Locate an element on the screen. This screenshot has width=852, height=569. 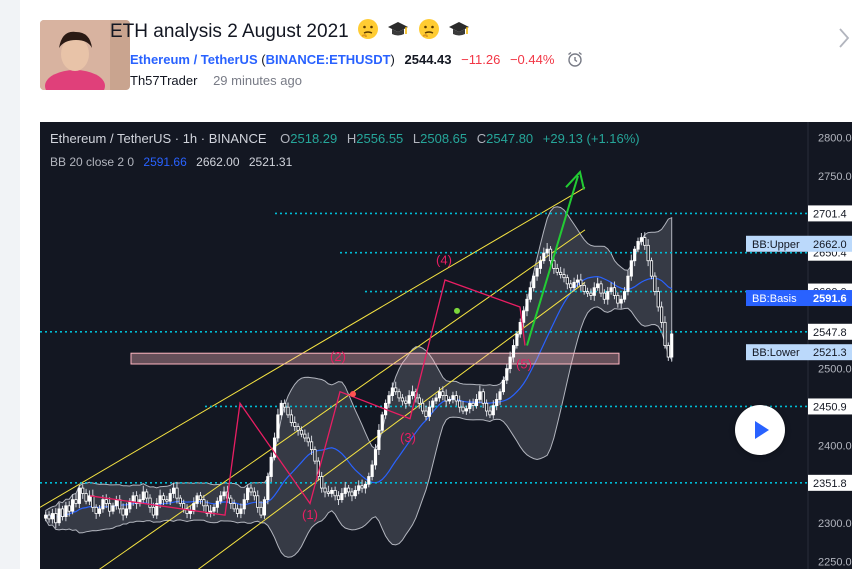
y-tick-label: 2300.0 is located at coordinates (835, 524).